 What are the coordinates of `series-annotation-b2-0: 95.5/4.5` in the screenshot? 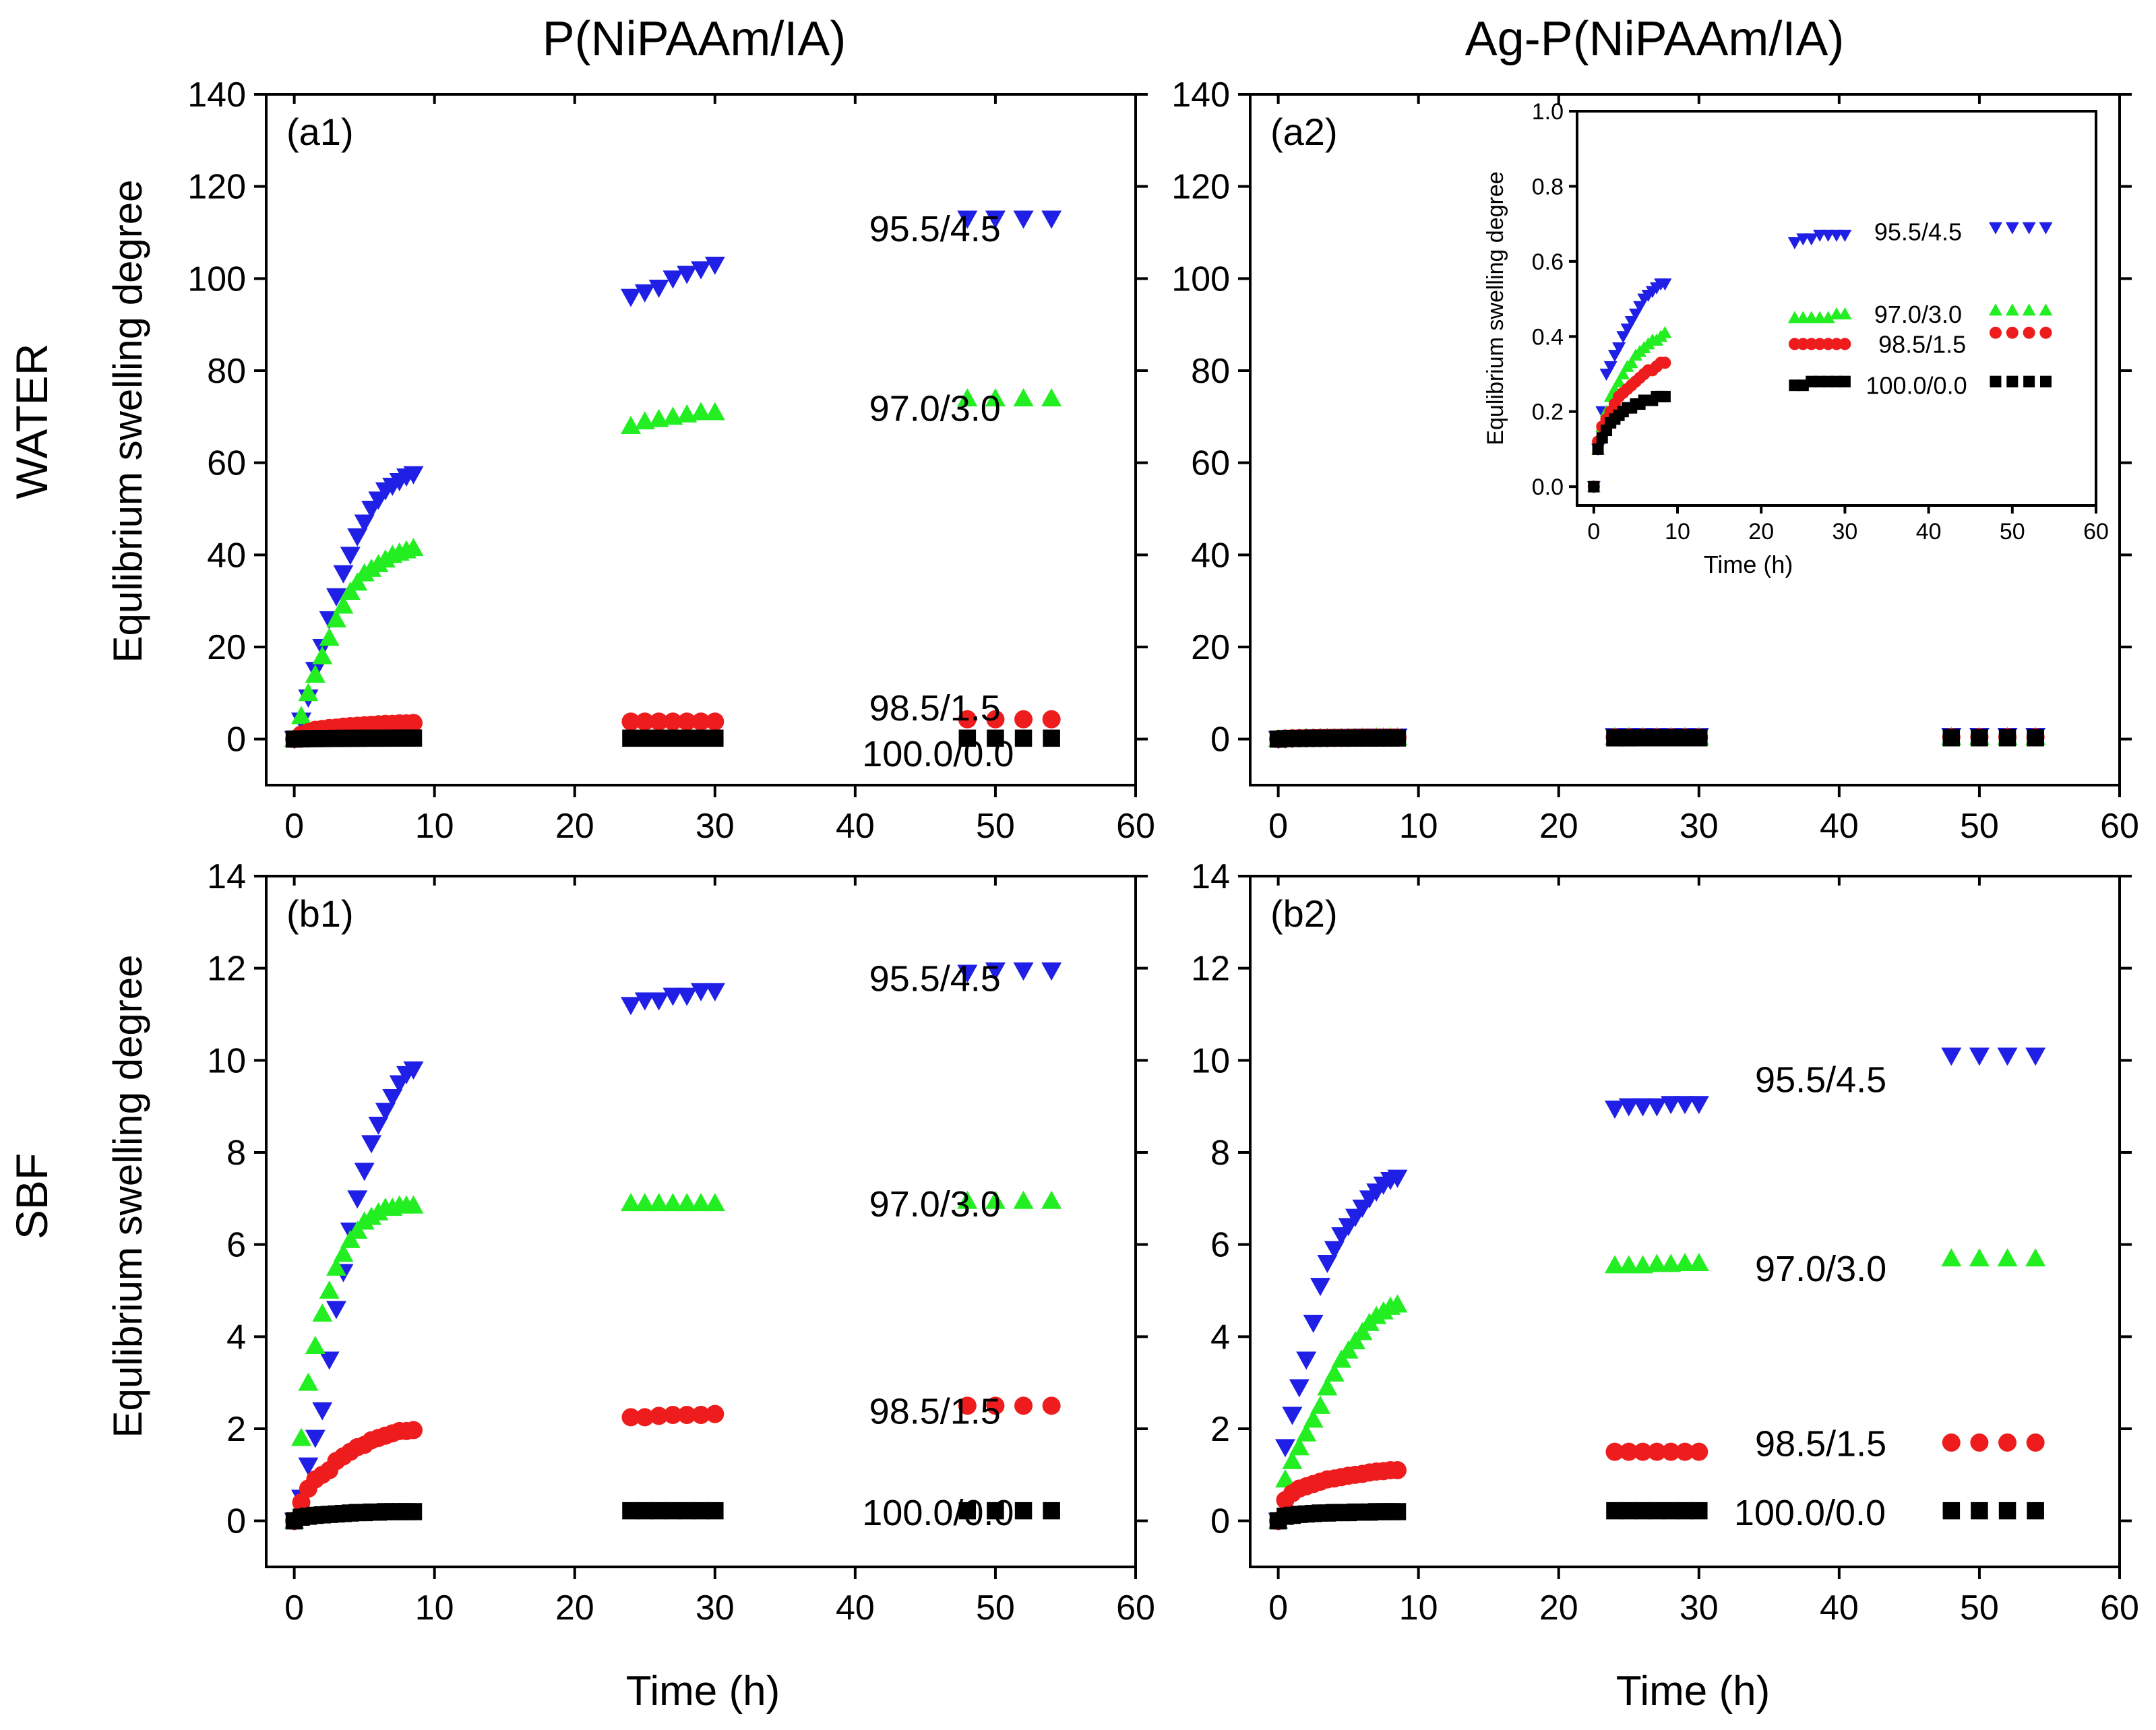 It's located at (1821, 1080).